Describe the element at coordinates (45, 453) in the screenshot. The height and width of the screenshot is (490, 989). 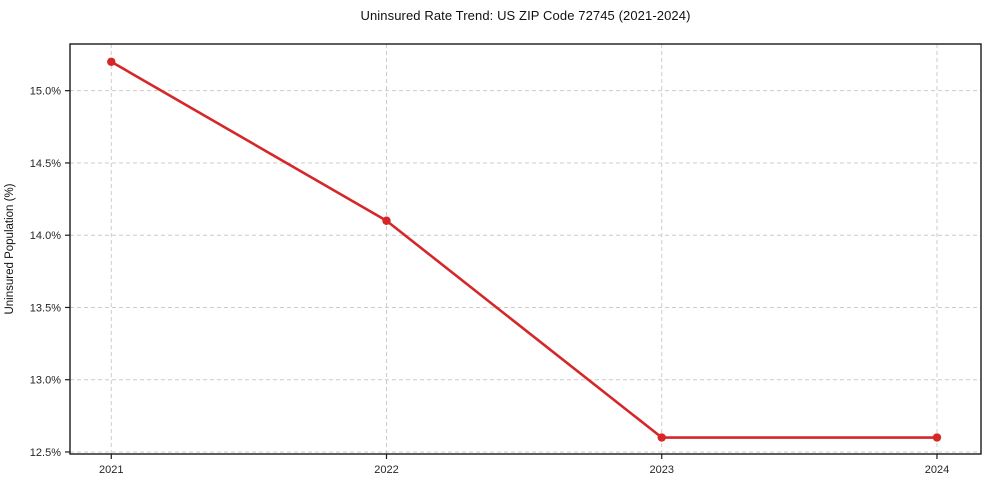
I see `y-tick-label: 12.5%` at that location.